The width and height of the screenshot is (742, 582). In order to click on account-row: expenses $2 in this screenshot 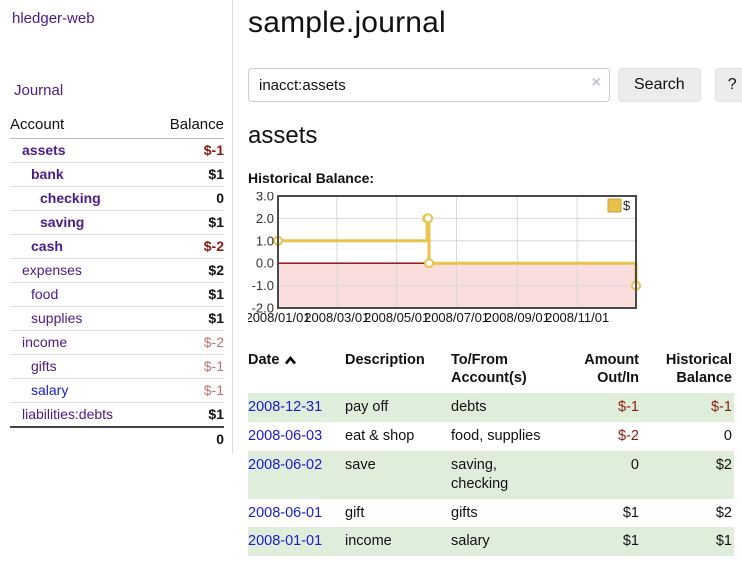, I will do `click(117, 270)`.